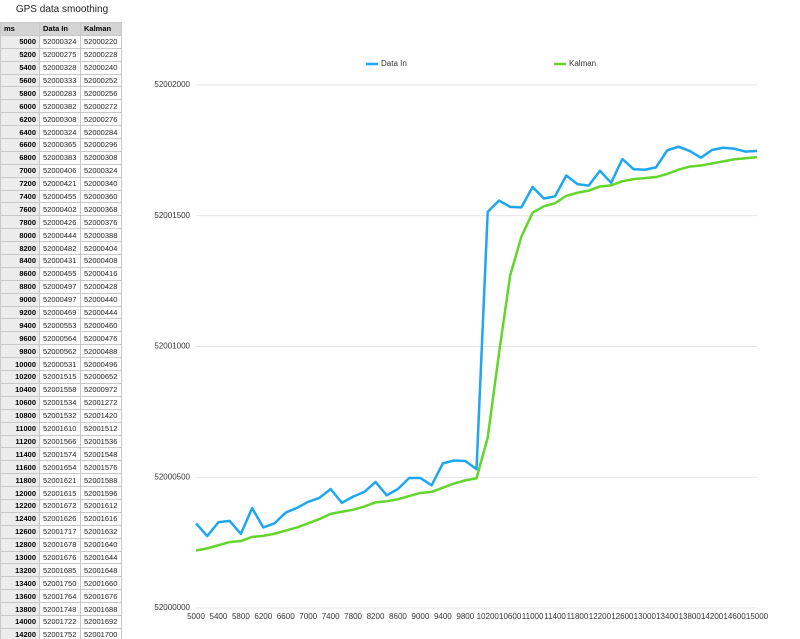 The width and height of the screenshot is (800, 639). I want to click on table-row: 14000 52001722 52001692, so click(61, 621).